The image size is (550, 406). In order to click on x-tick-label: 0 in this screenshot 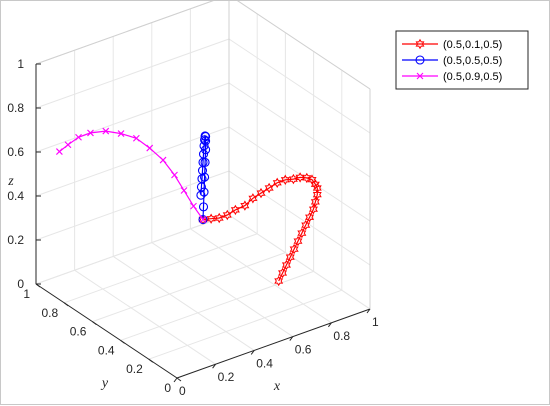, I will do `click(182, 391)`.